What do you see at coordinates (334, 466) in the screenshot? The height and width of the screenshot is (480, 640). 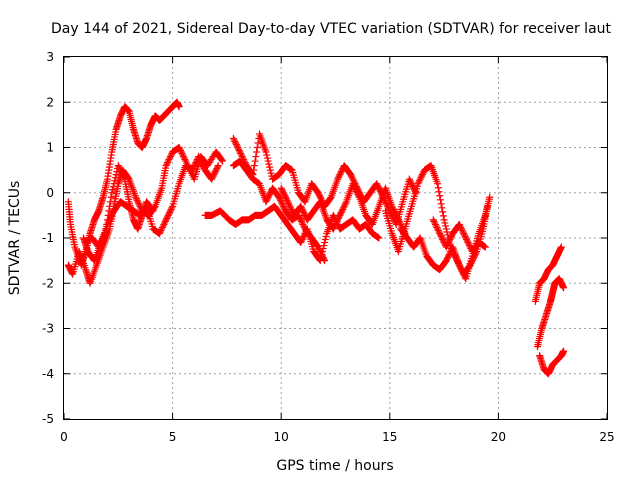 I see `x-axis-label: GPS time / hours` at bounding box center [334, 466].